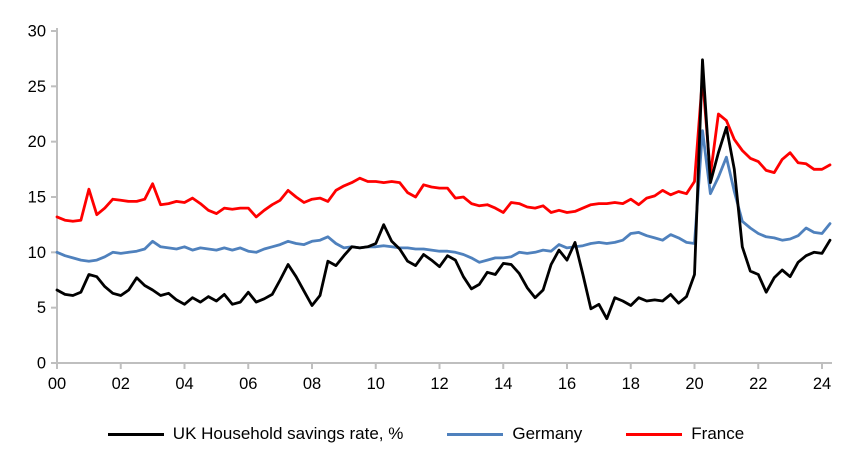 Image resolution: width=852 pixels, height=476 pixels. What do you see at coordinates (718, 433) in the screenshot?
I see `france-legend-label: France` at bounding box center [718, 433].